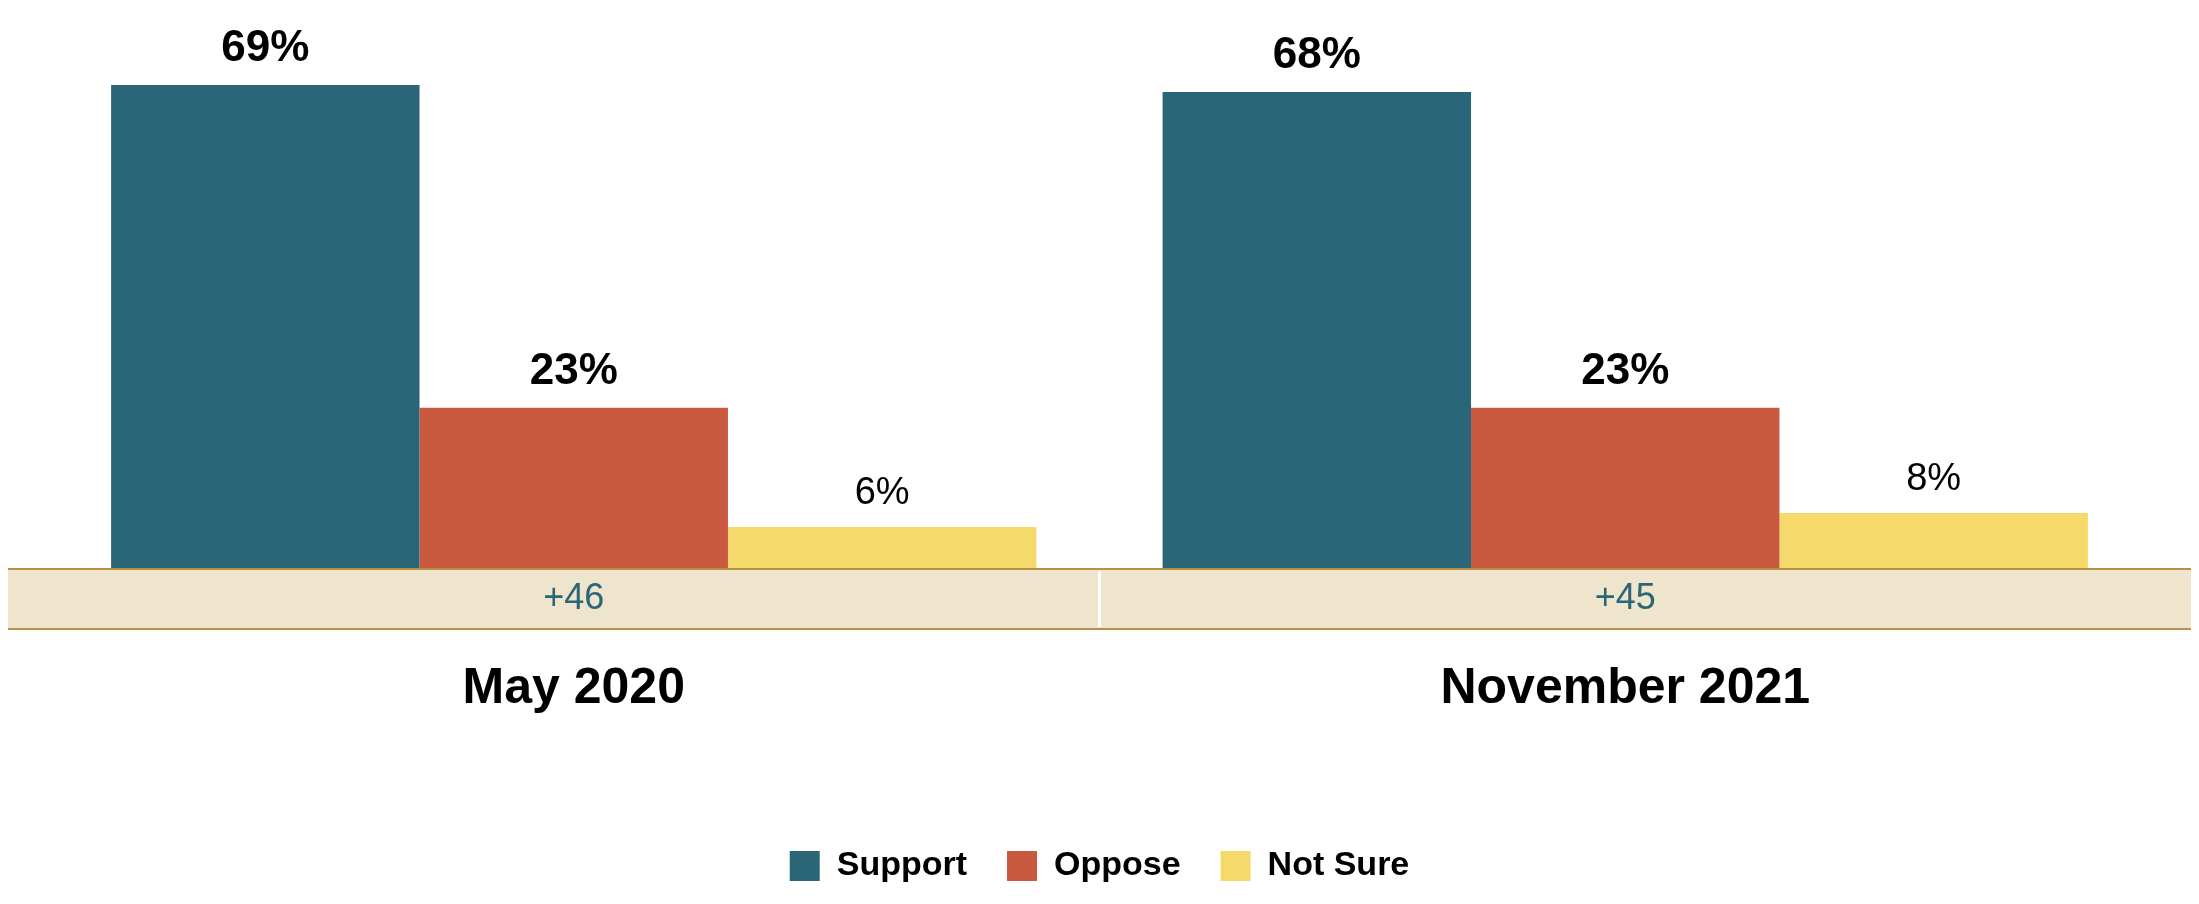 The width and height of the screenshot is (2199, 904). I want to click on data-label: 6%, so click(882, 491).